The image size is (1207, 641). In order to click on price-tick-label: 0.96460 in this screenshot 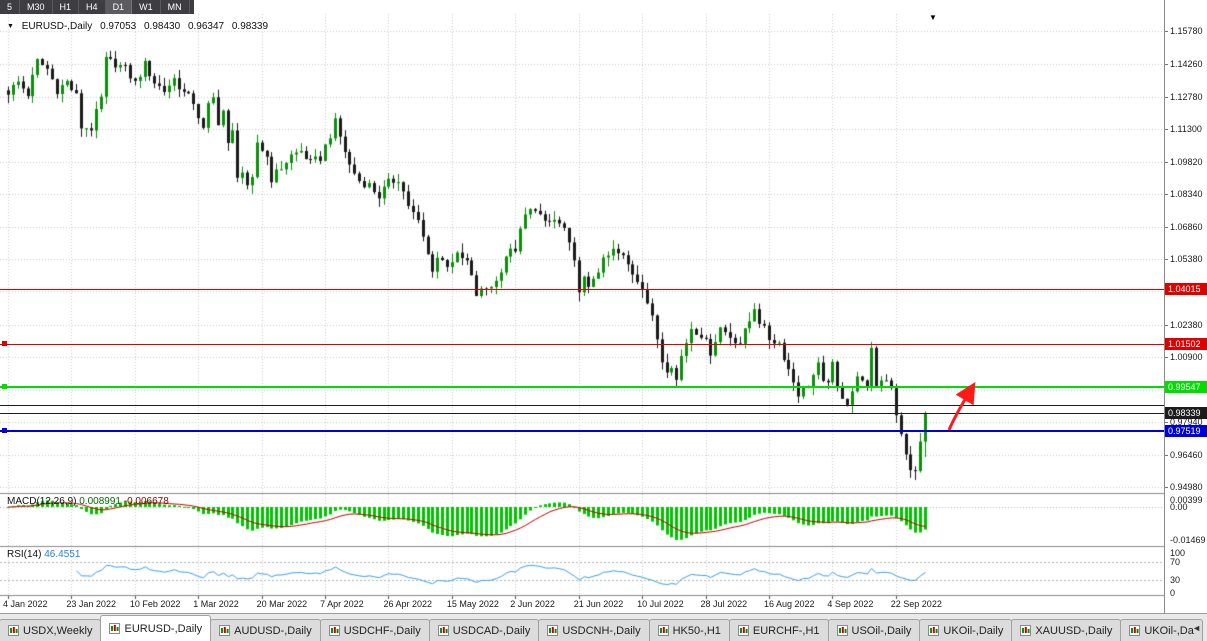, I will do `click(1186, 454)`.